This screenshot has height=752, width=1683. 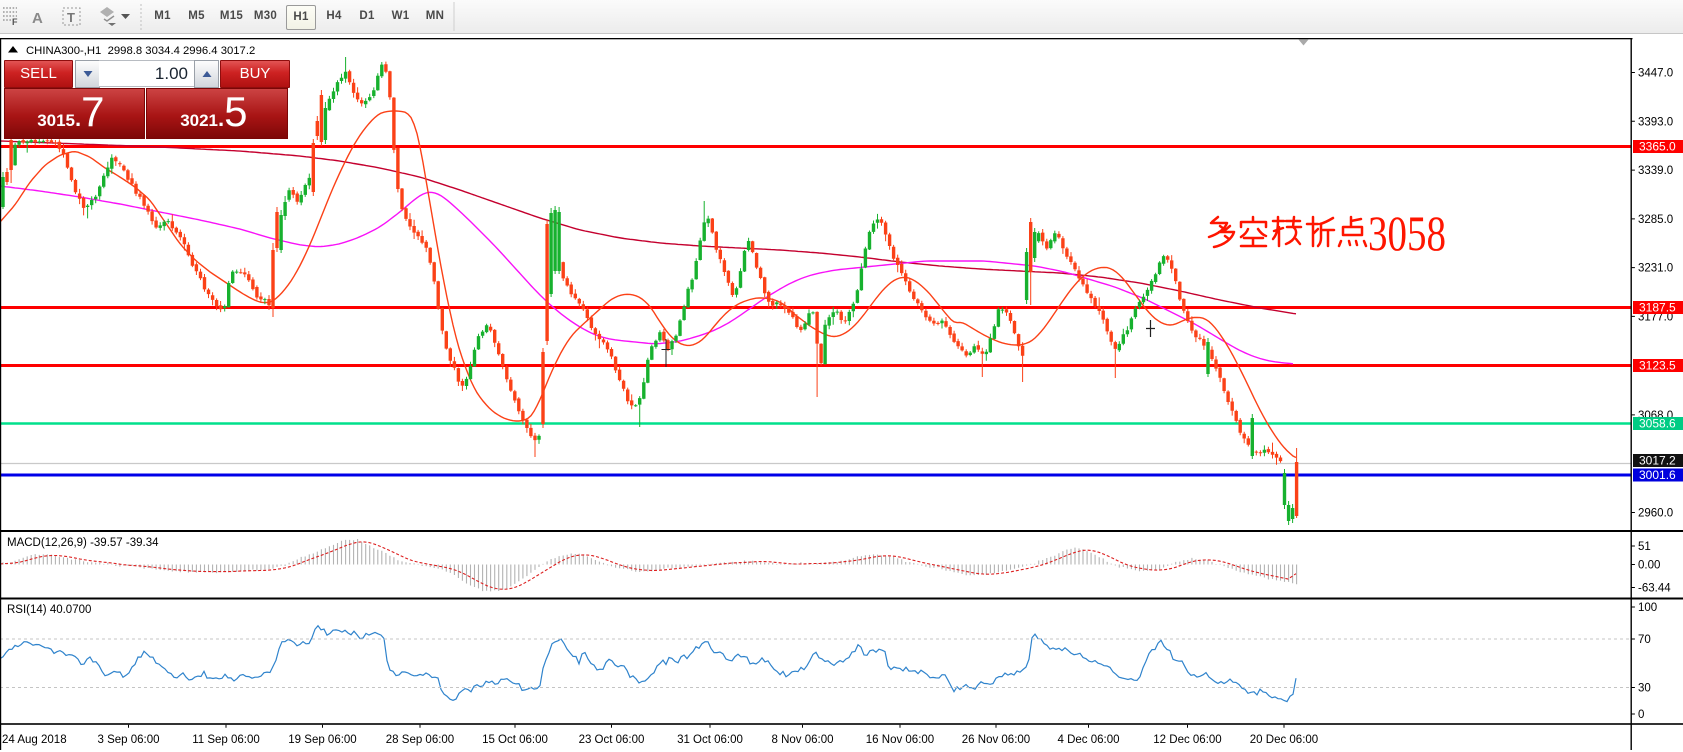 I want to click on svg-text: 11 Sep 06:00, so click(x=226, y=740).